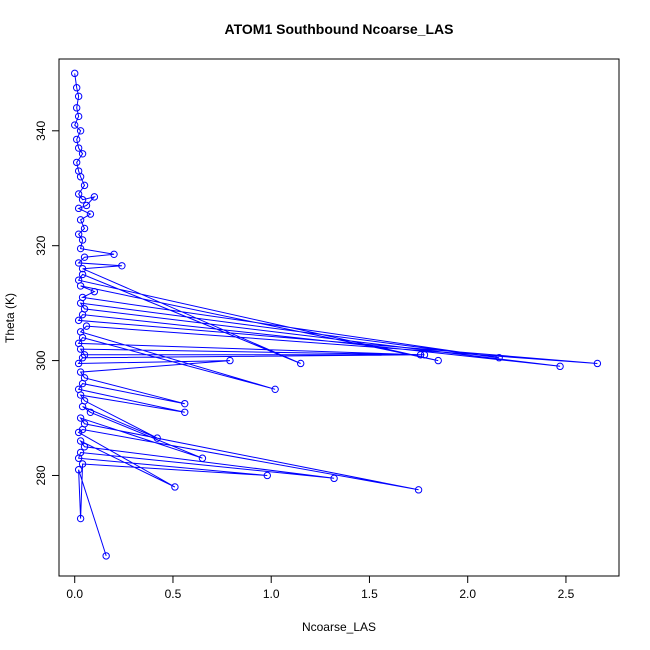 The image size is (650, 650). I want to click on x-tick-label: 1.0, so click(271, 594).